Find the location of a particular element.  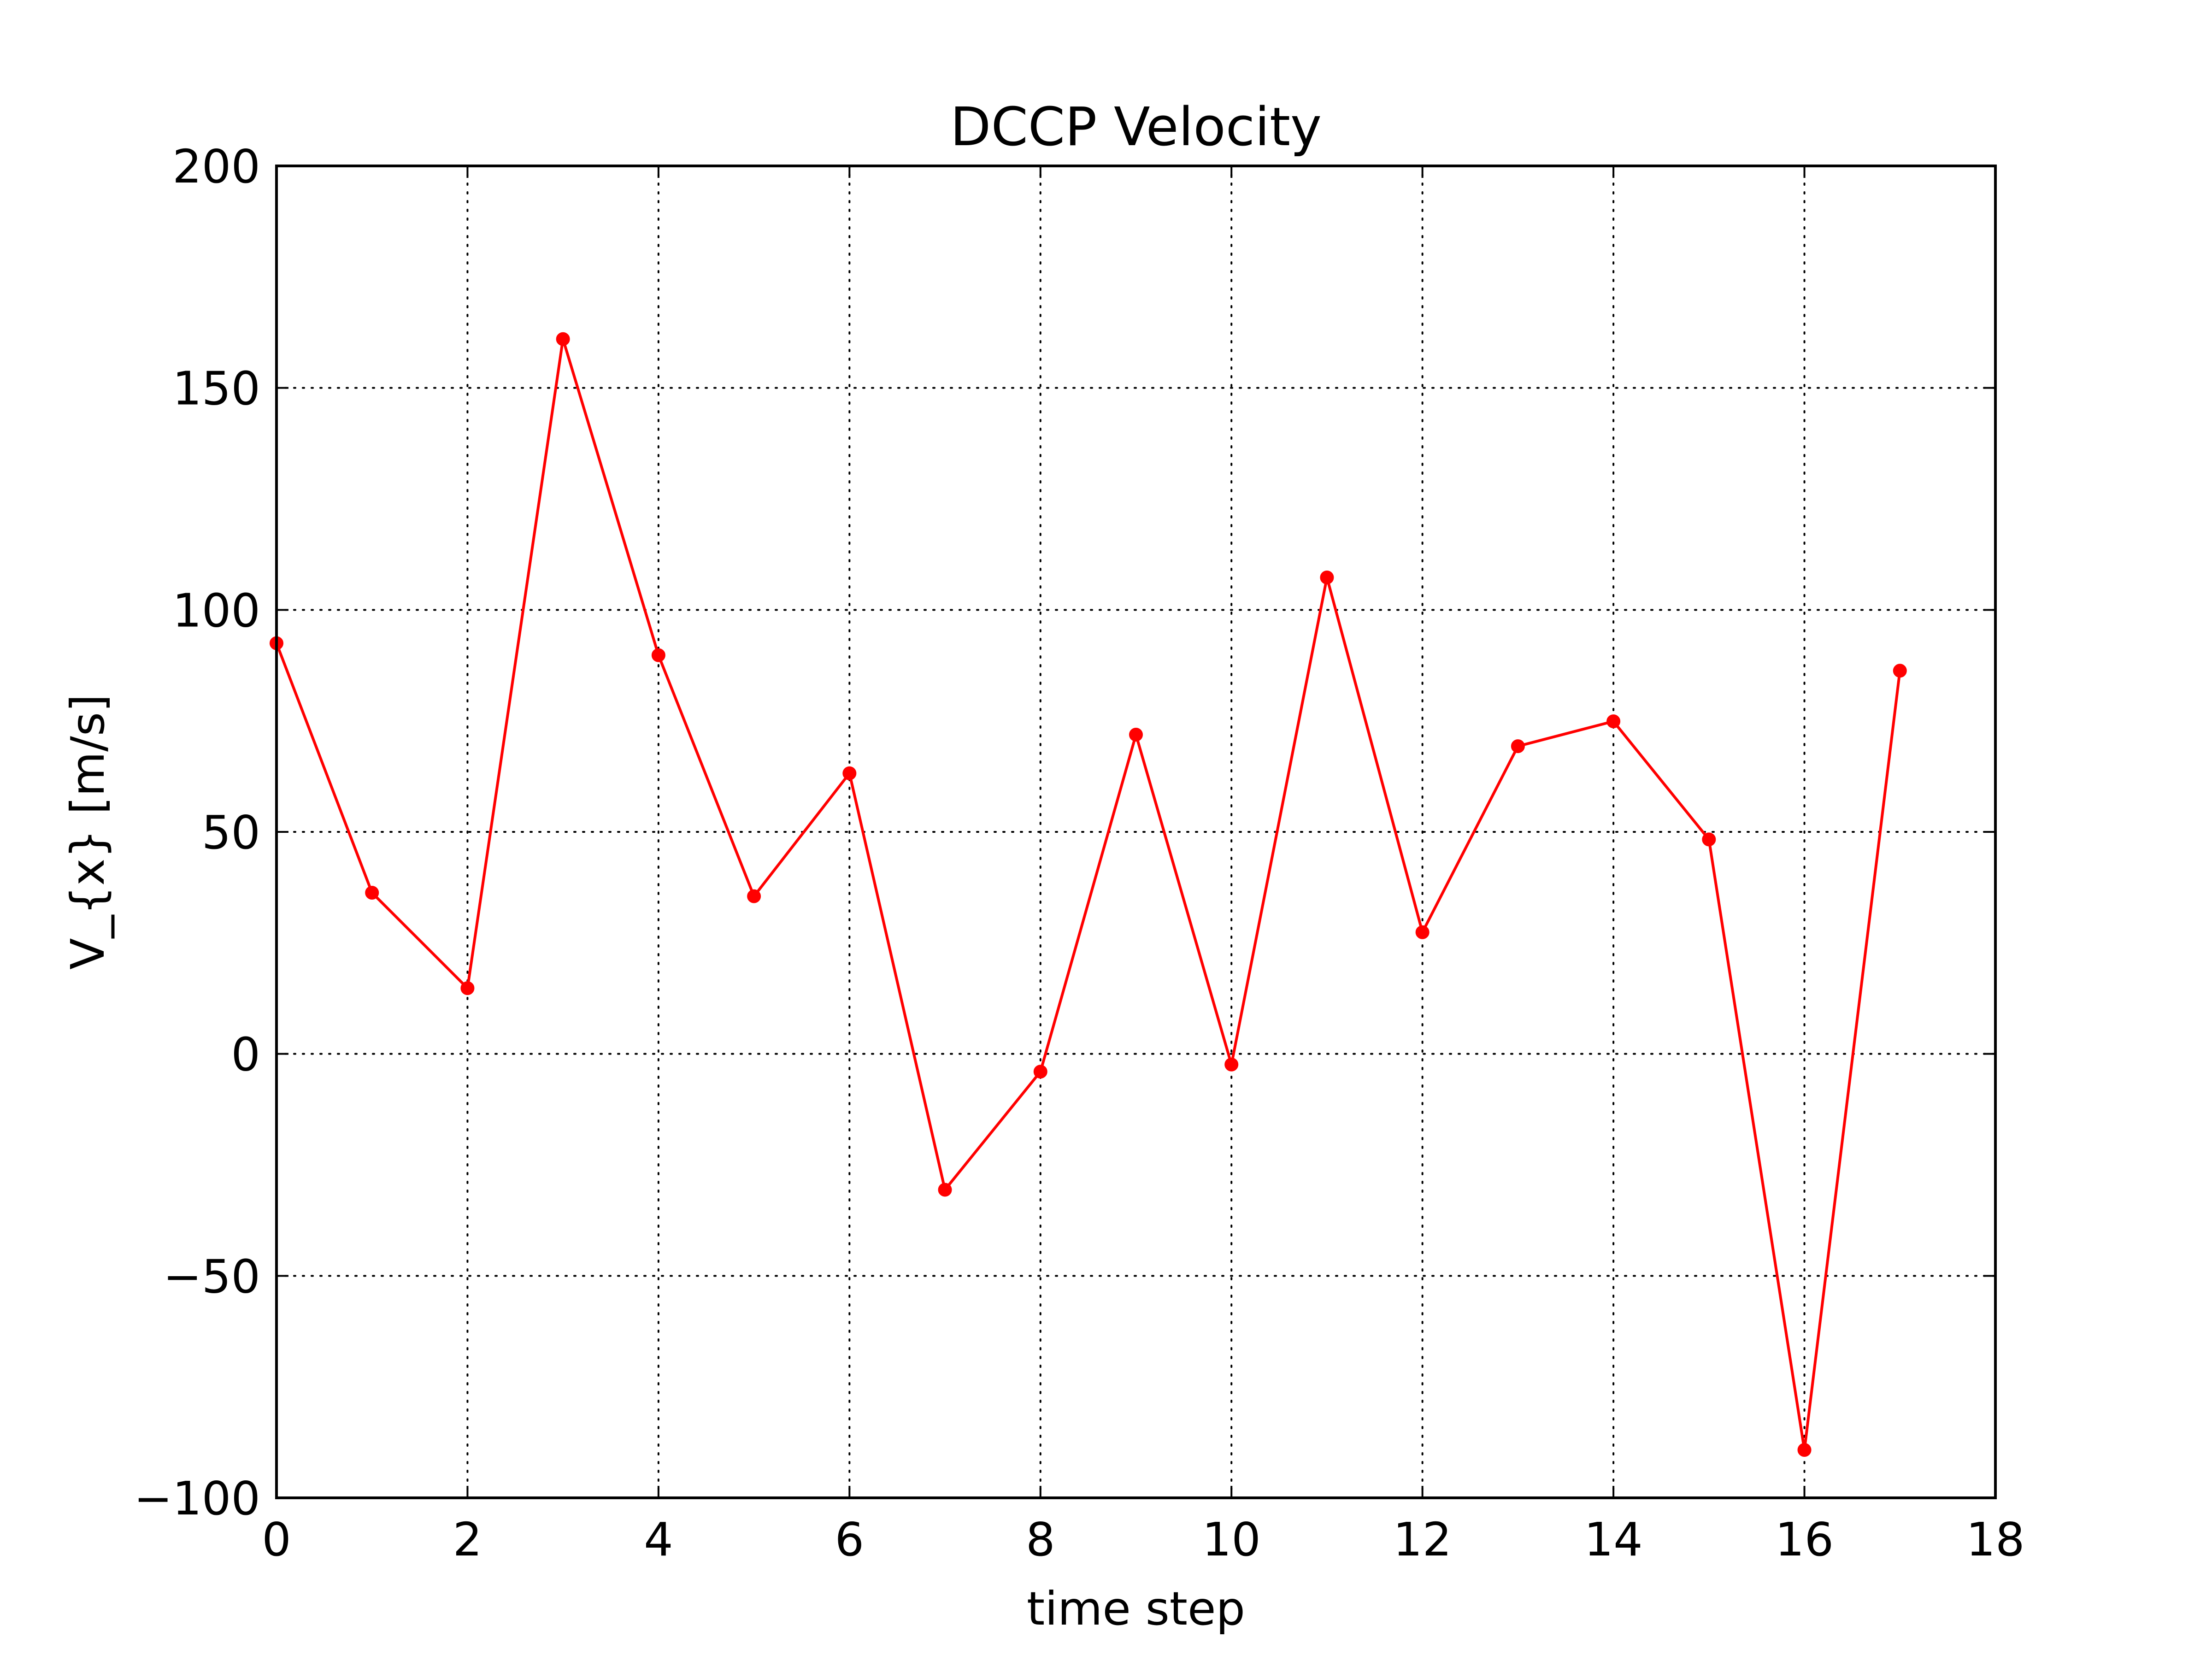

x-tick-label: 4 is located at coordinates (658, 1540).